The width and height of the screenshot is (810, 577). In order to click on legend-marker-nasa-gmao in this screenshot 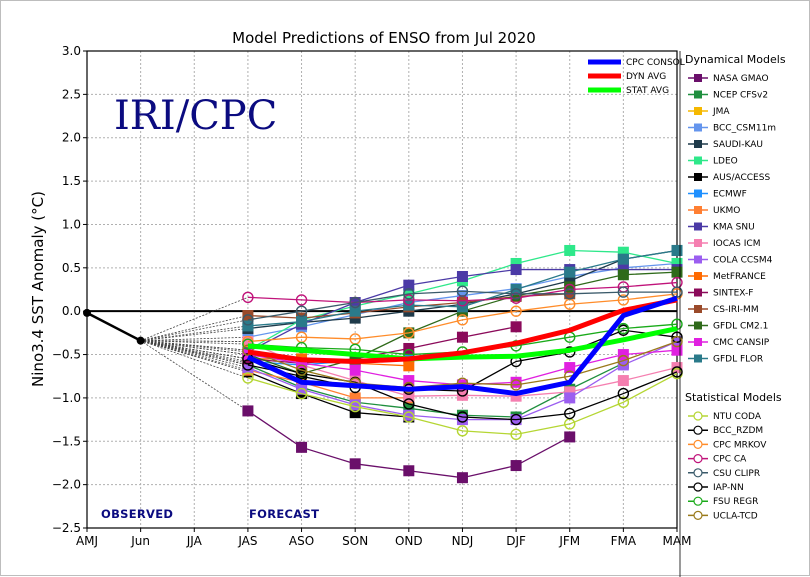, I will do `click(698, 78)`.